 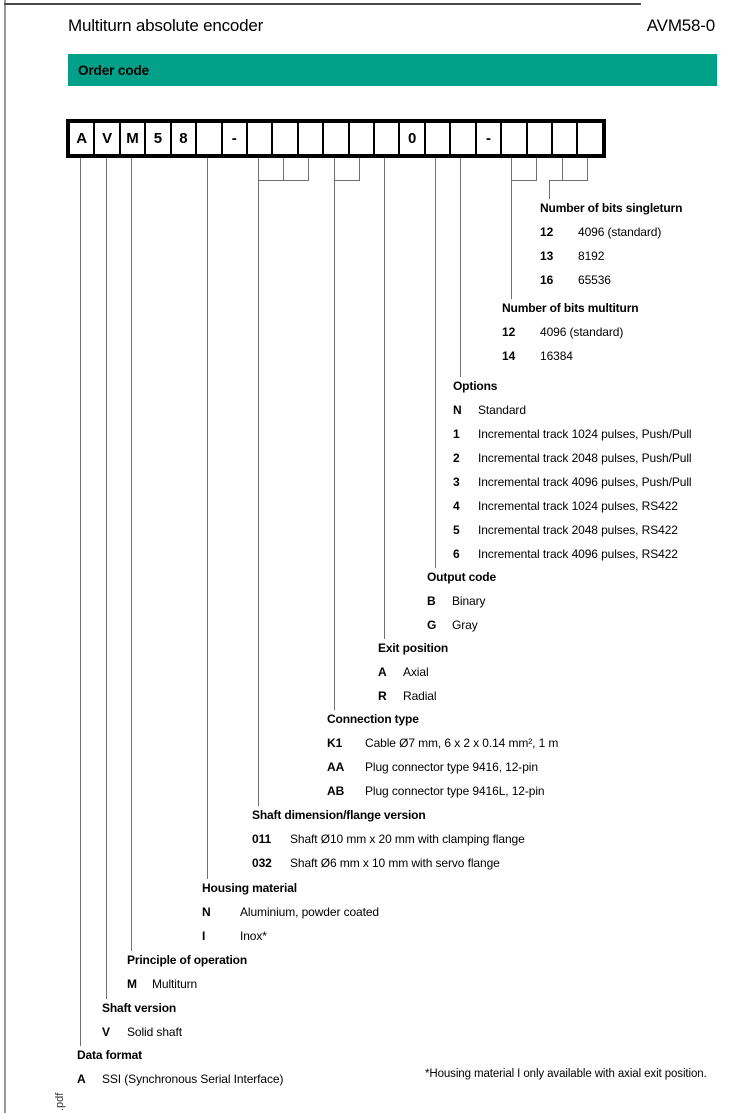 What do you see at coordinates (490, 138) in the screenshot?
I see `code-cell-17: -` at bounding box center [490, 138].